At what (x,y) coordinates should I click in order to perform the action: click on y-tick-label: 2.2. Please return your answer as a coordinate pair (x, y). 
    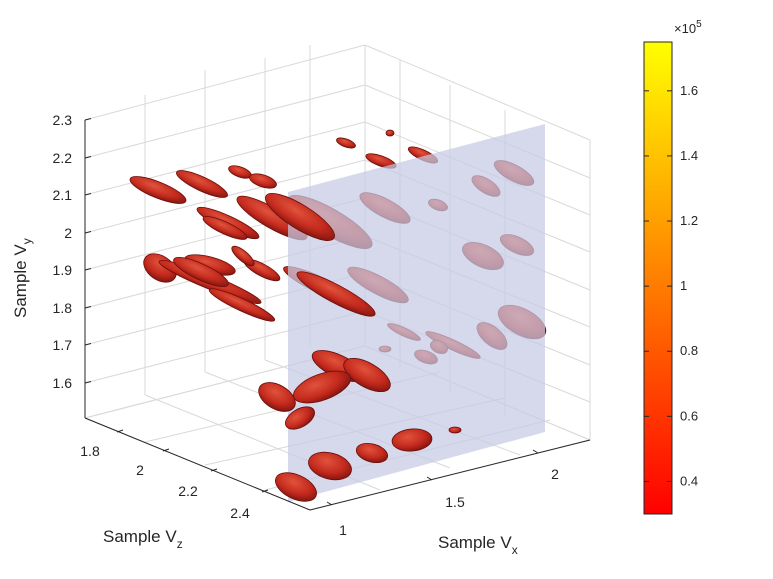
    Looking at the image, I should click on (63, 158).